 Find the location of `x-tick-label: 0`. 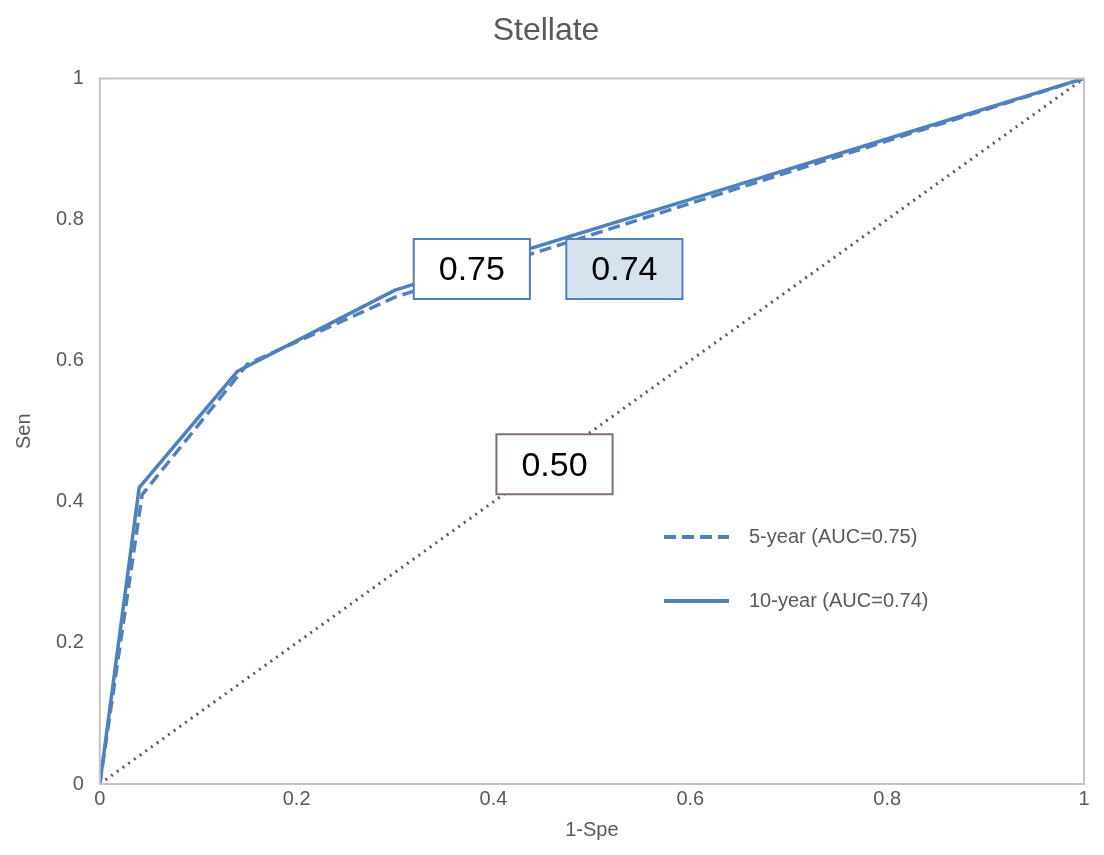

x-tick-label: 0 is located at coordinates (100, 797).